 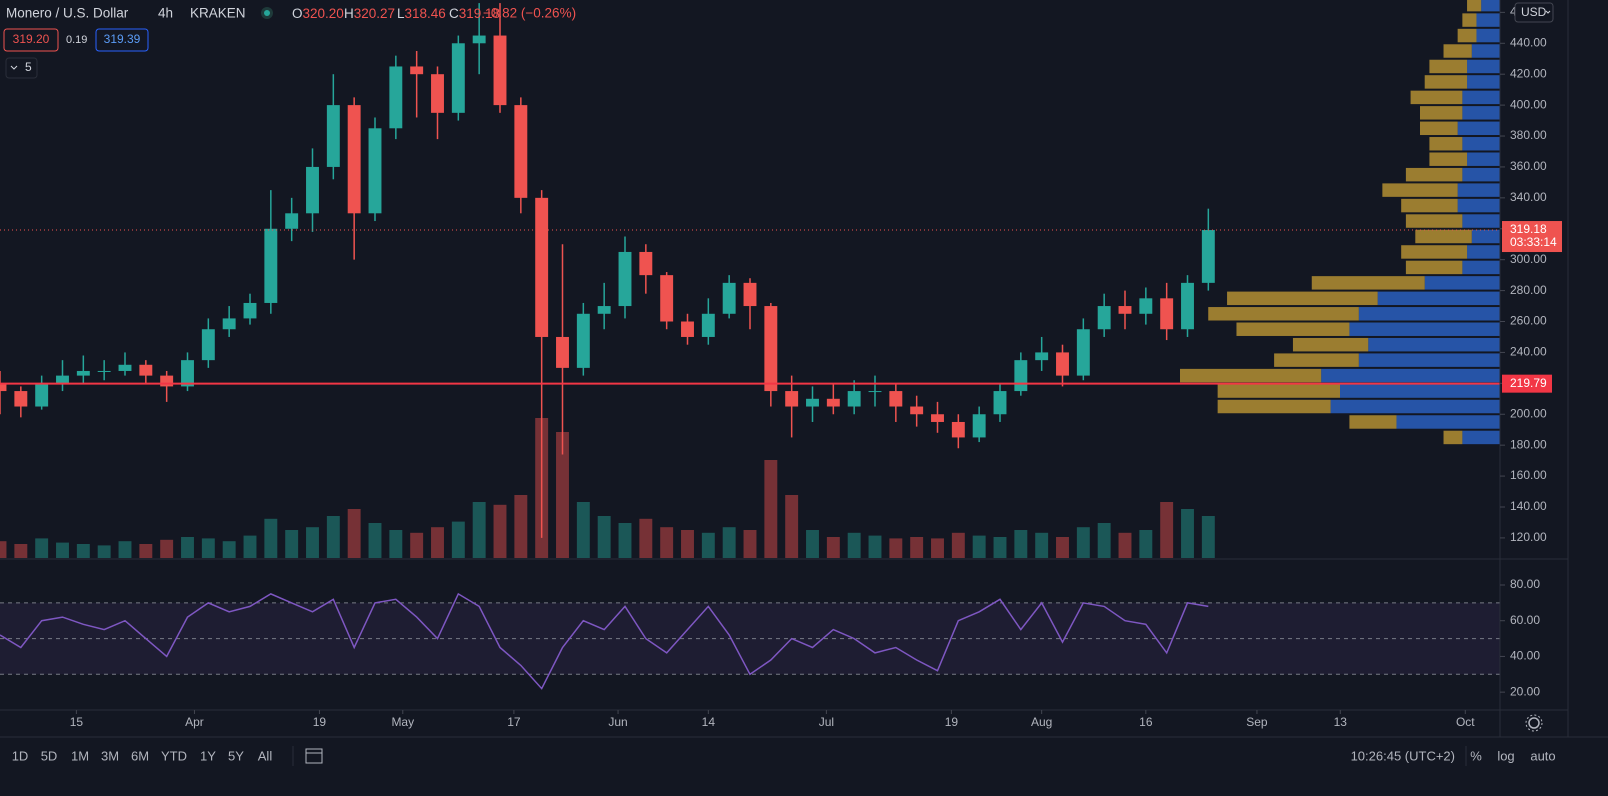 I want to click on x-tick-label: Apr, so click(x=194, y=722).